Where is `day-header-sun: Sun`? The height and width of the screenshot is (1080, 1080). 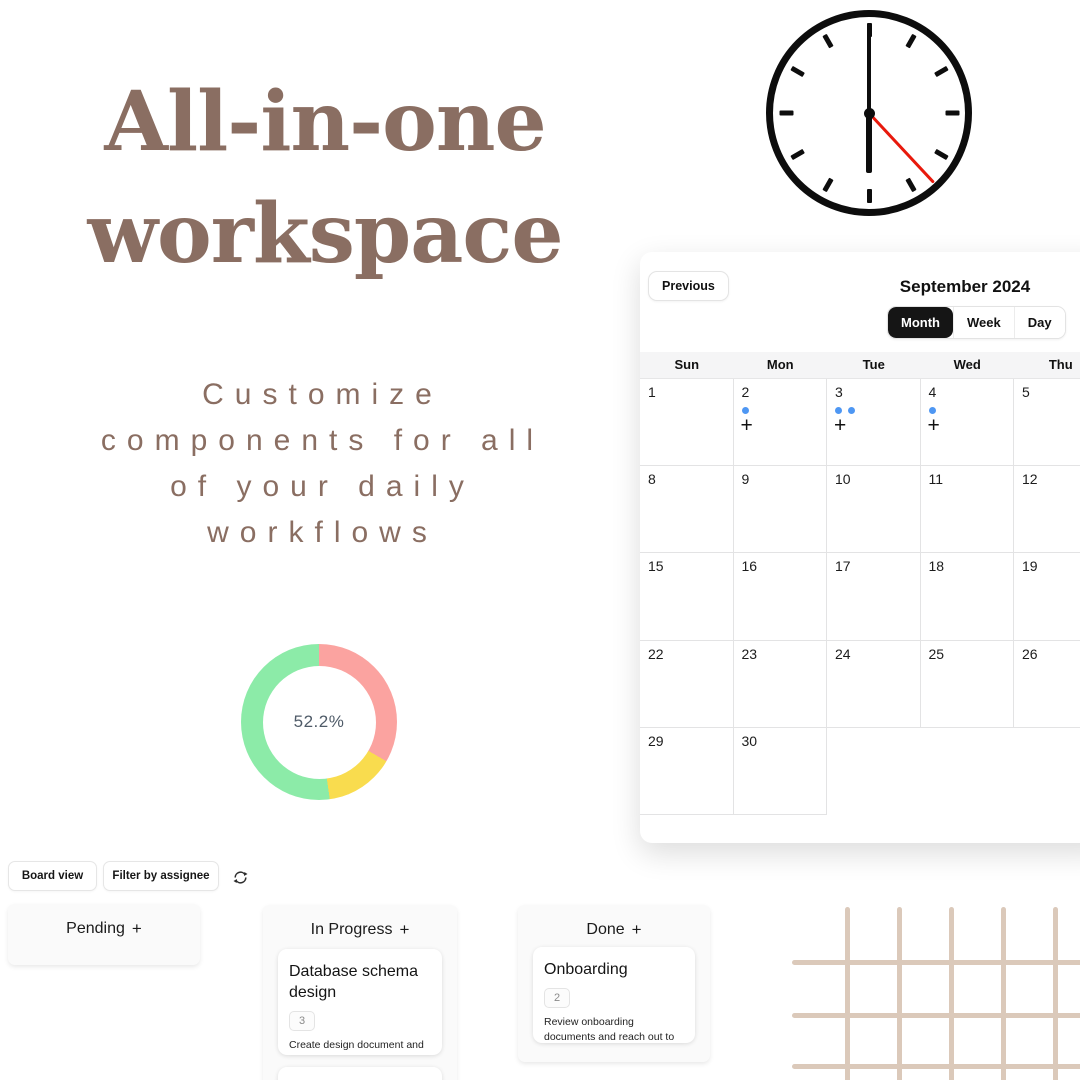 day-header-sun: Sun is located at coordinates (687, 364).